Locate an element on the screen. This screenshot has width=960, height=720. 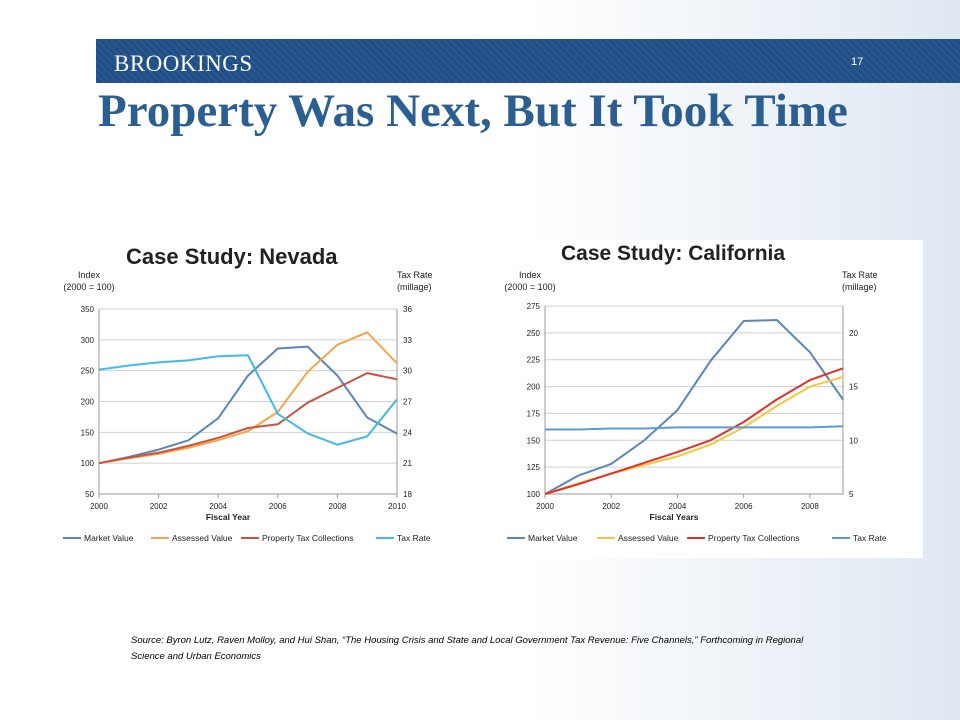
y-tick-label: 225 is located at coordinates (534, 360).